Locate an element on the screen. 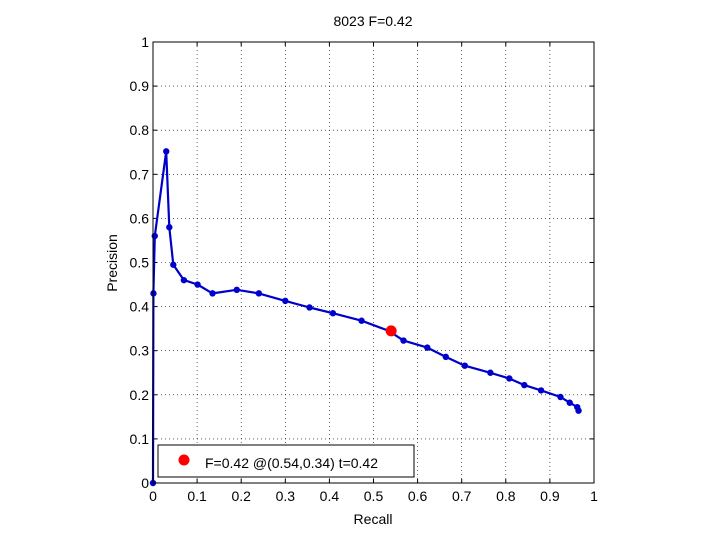  x-tick-label: 0.6 is located at coordinates (418, 496).